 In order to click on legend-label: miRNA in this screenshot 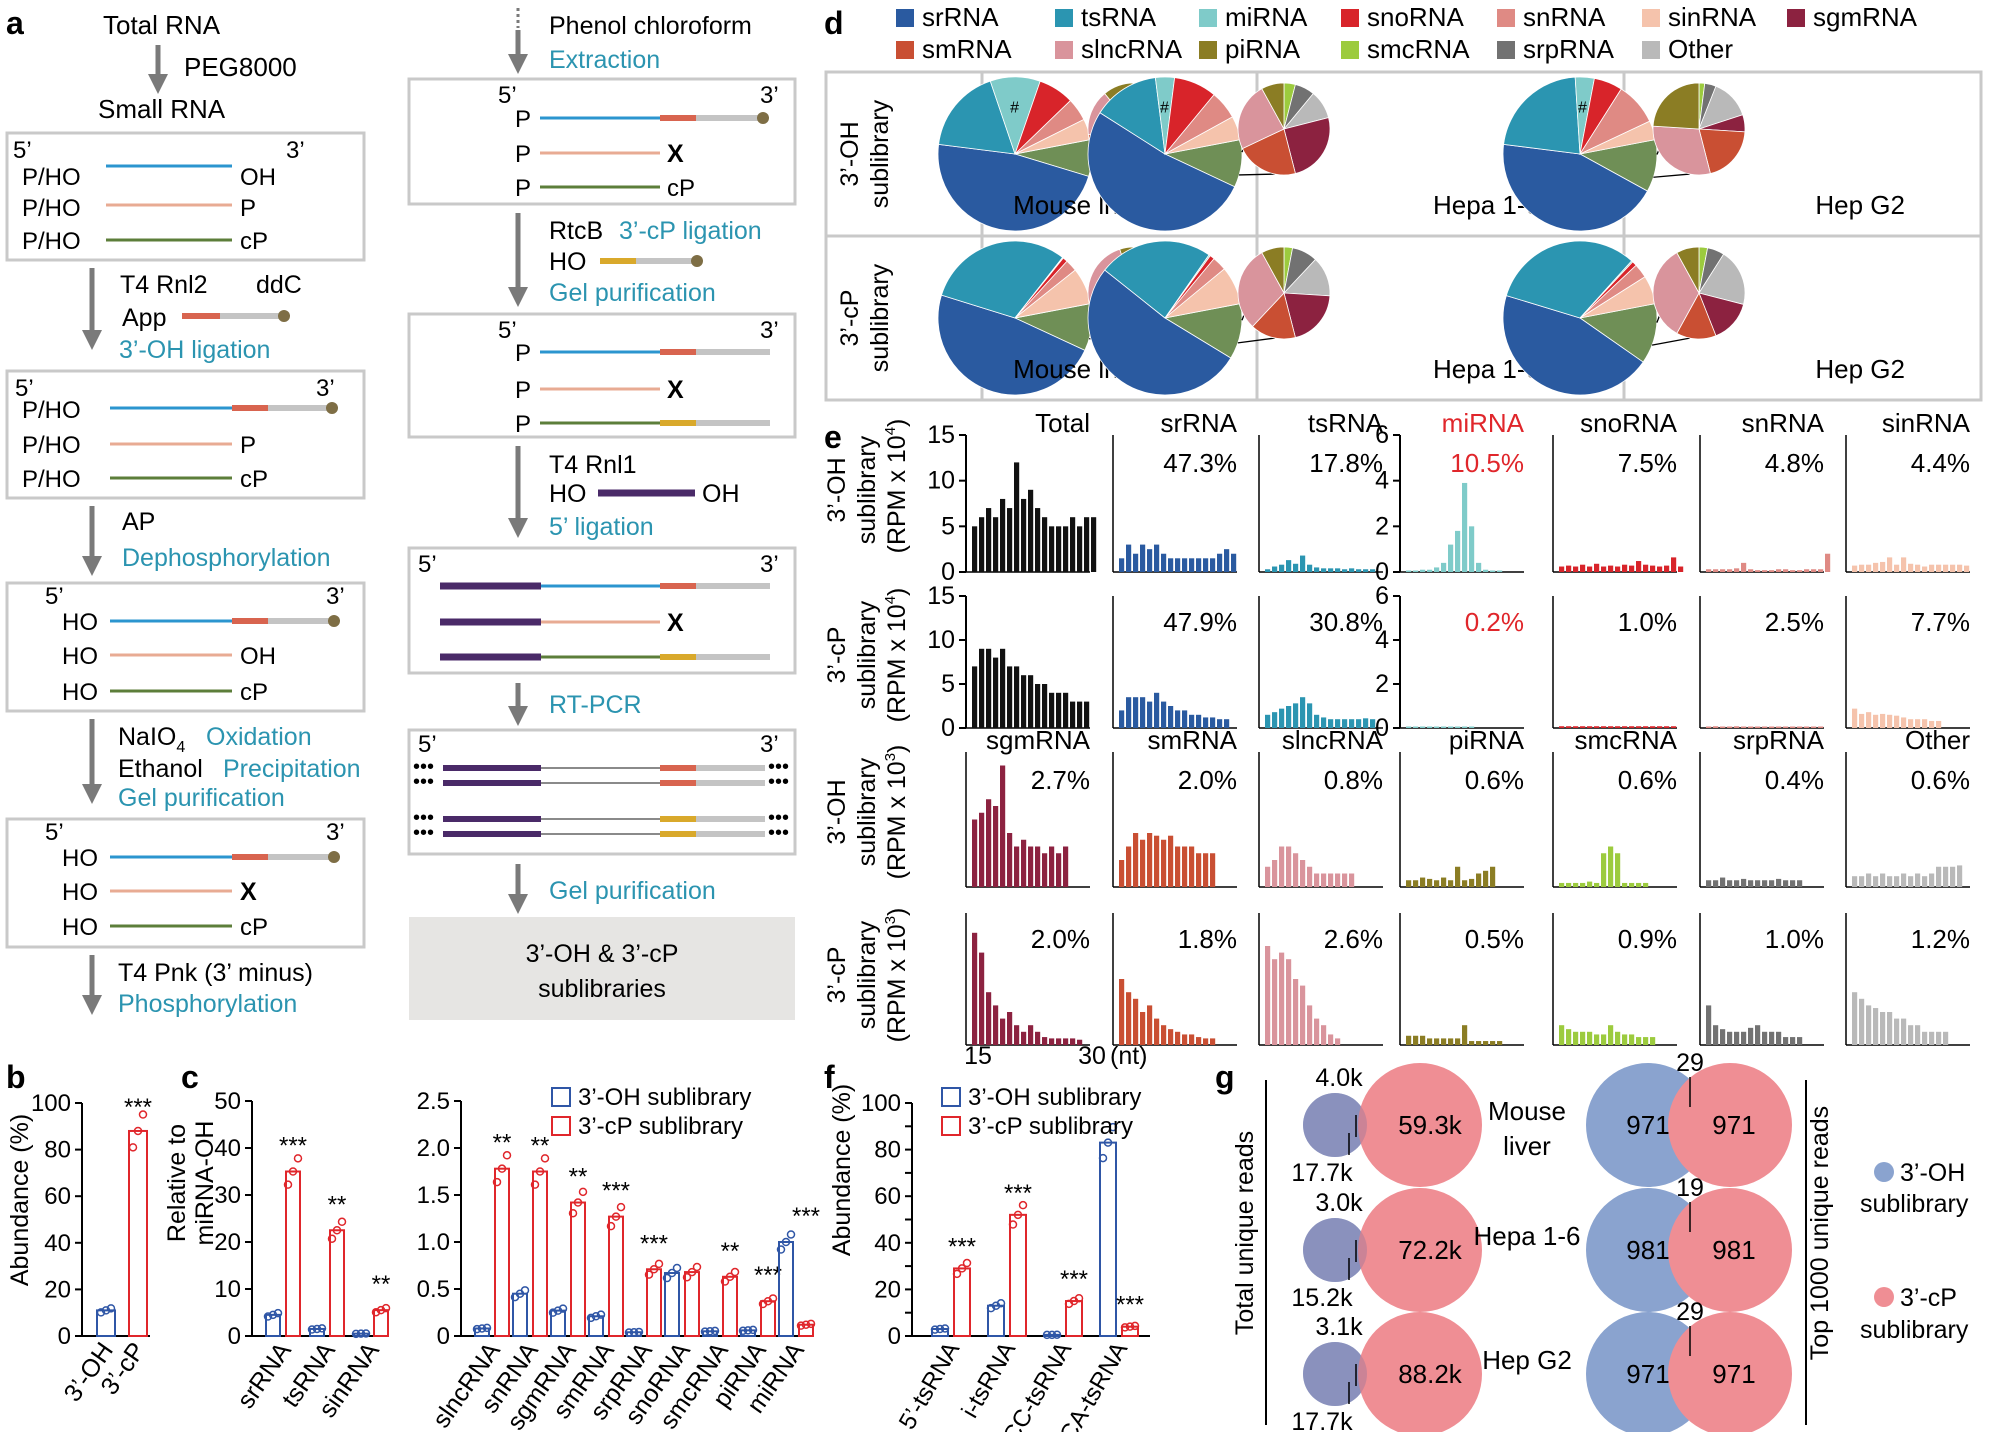, I will do `click(1266, 17)`.